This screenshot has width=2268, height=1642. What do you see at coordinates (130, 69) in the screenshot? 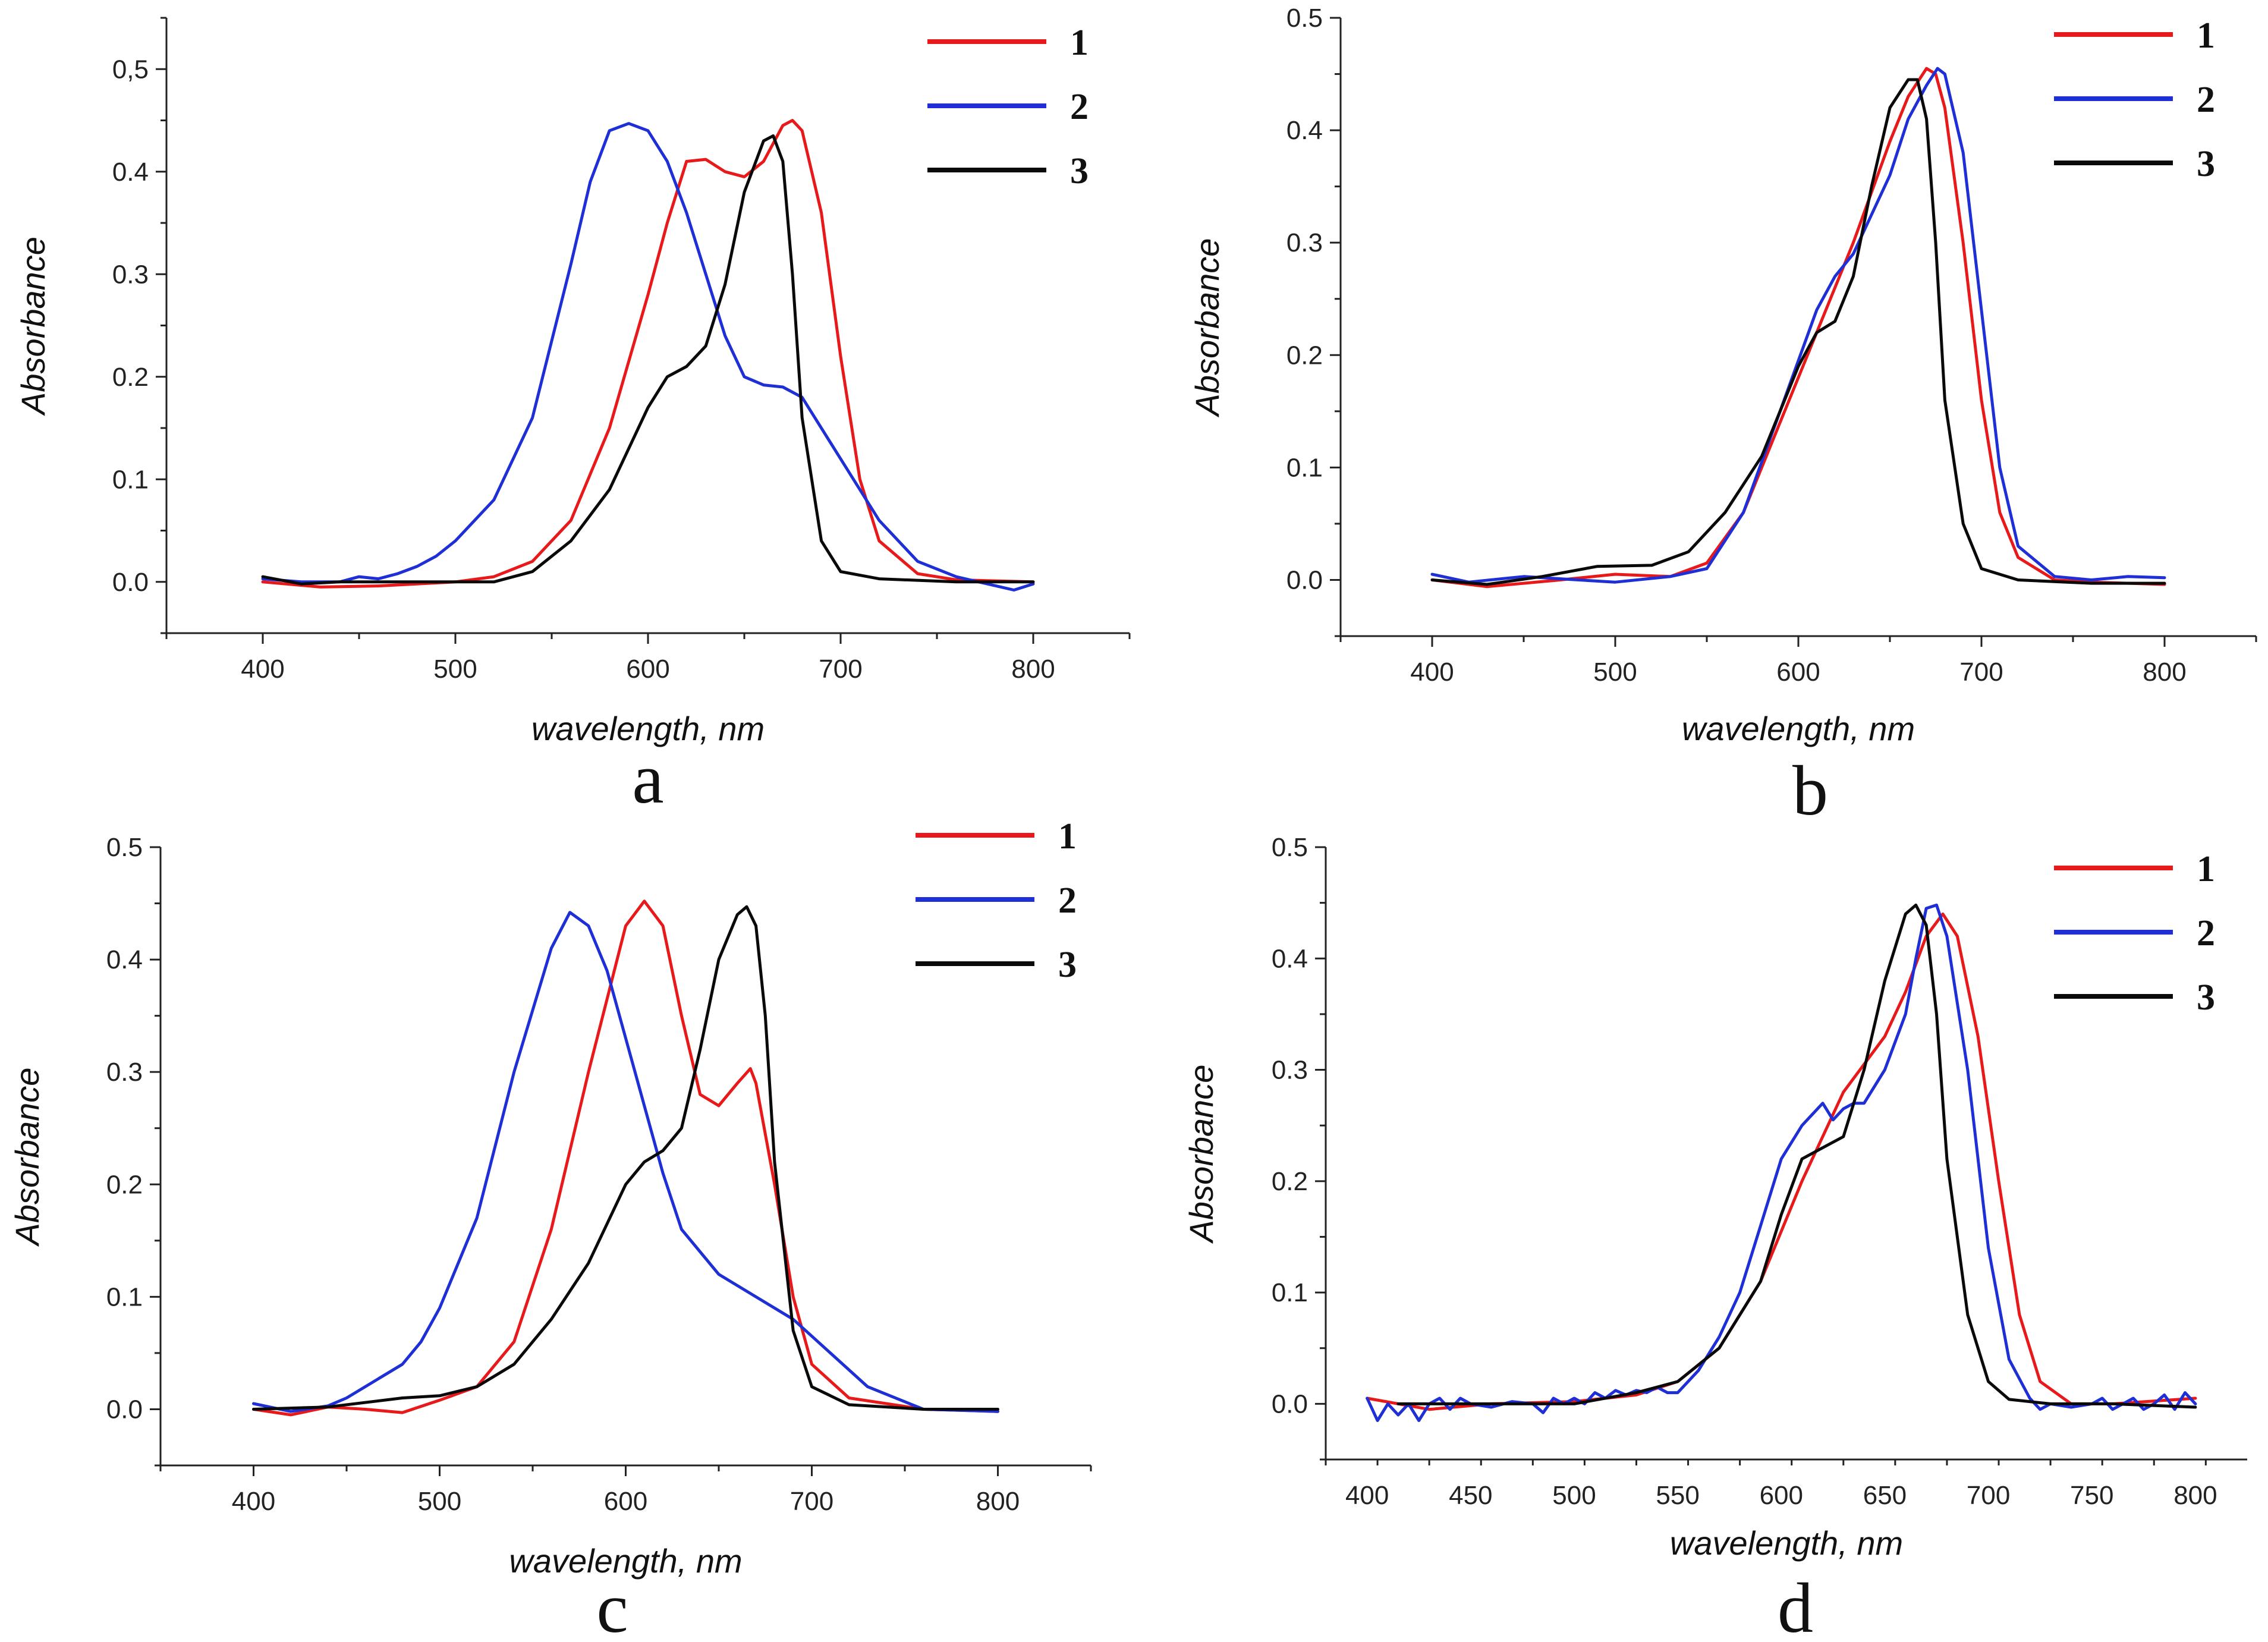
I see `y-tick-label: 0,5` at bounding box center [130, 69].